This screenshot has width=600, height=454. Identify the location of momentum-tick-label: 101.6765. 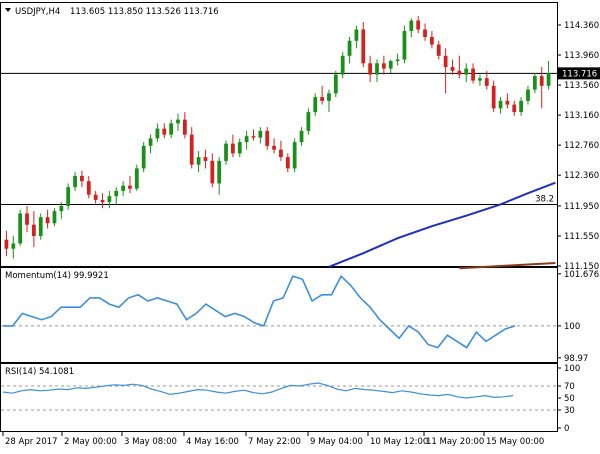
(582, 275).